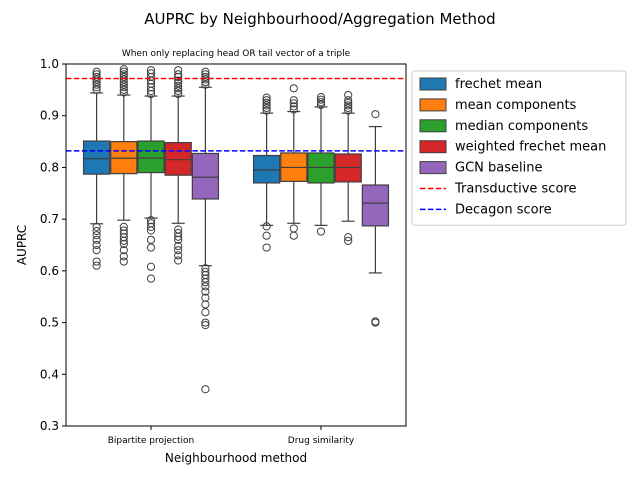  Describe the element at coordinates (498, 84) in the screenshot. I see `legend-label: frechet mean` at that location.